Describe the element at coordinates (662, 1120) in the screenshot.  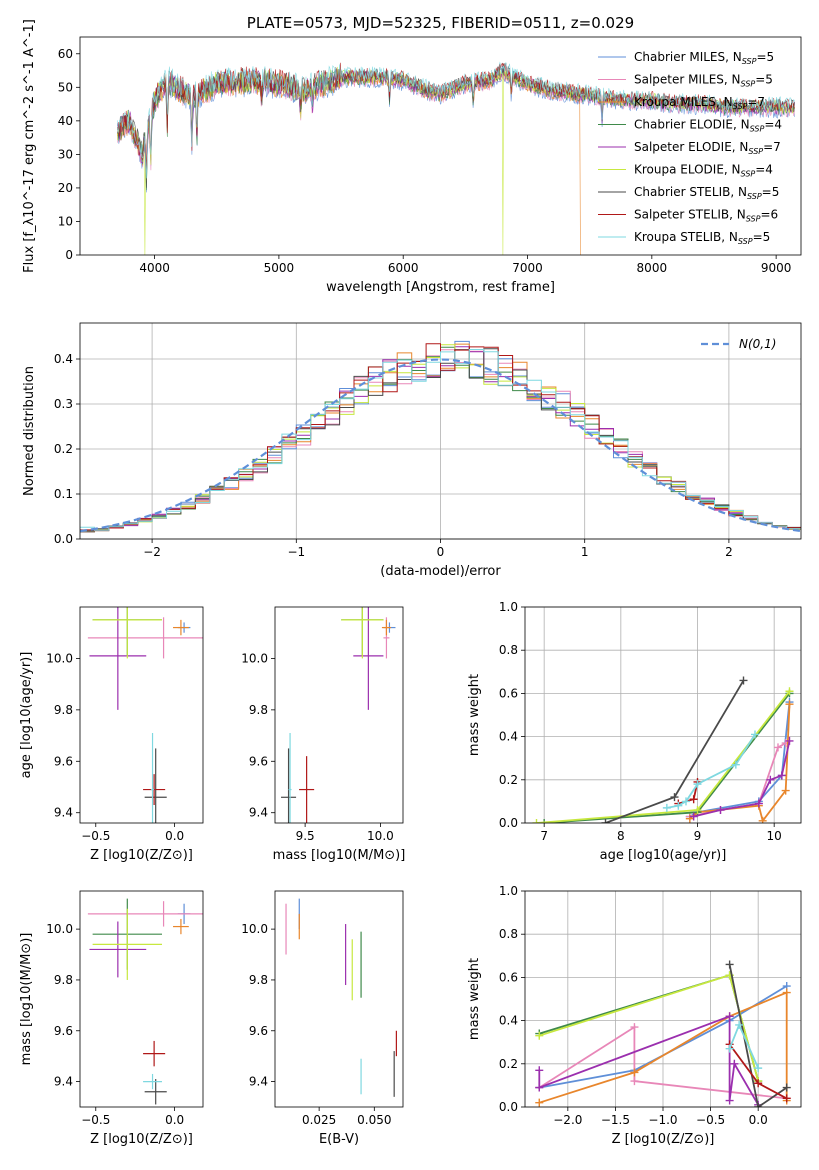
I see `x-tick-label: −1.0` at that location.